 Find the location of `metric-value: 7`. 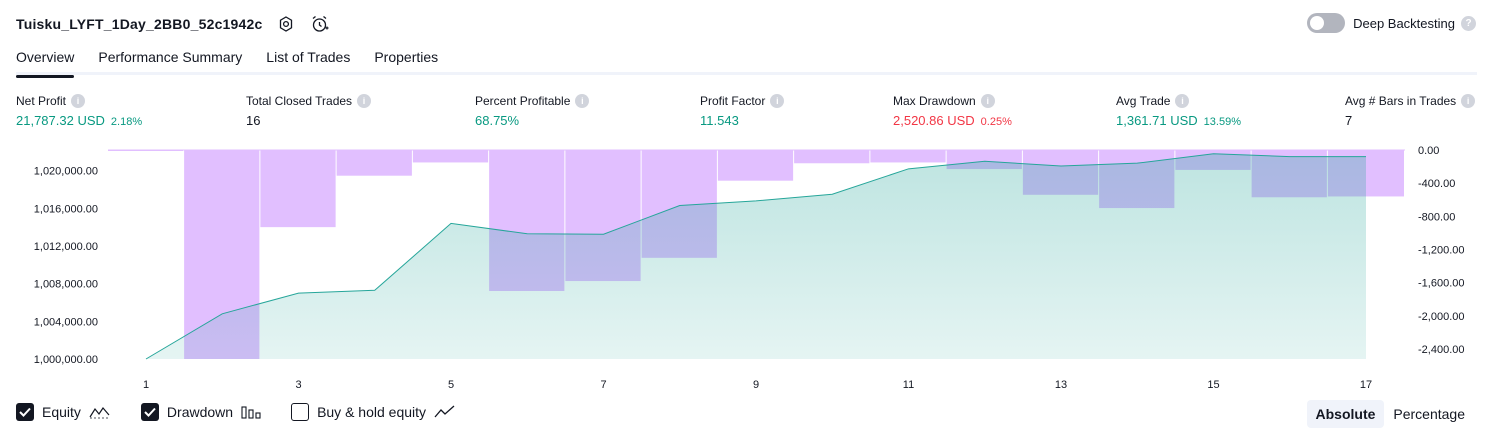

metric-value: 7 is located at coordinates (1349, 120).